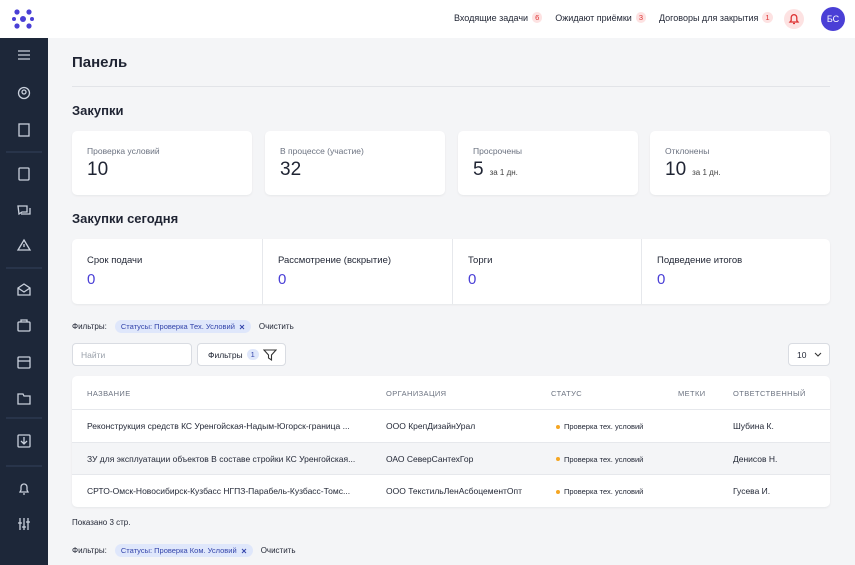 This screenshot has width=855, height=565. I want to click on today-label: Подведение итогов, so click(700, 260).